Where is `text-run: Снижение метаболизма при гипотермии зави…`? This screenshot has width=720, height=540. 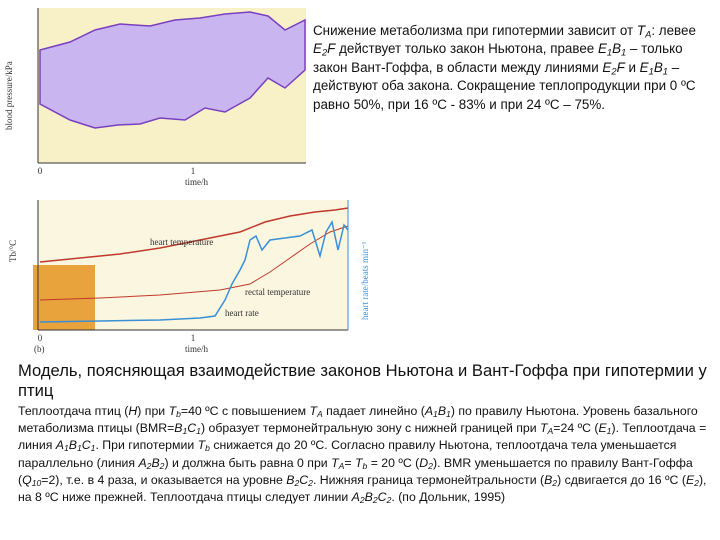 text-run: Снижение метаболизма при гипотермии зави… is located at coordinates (475, 30).